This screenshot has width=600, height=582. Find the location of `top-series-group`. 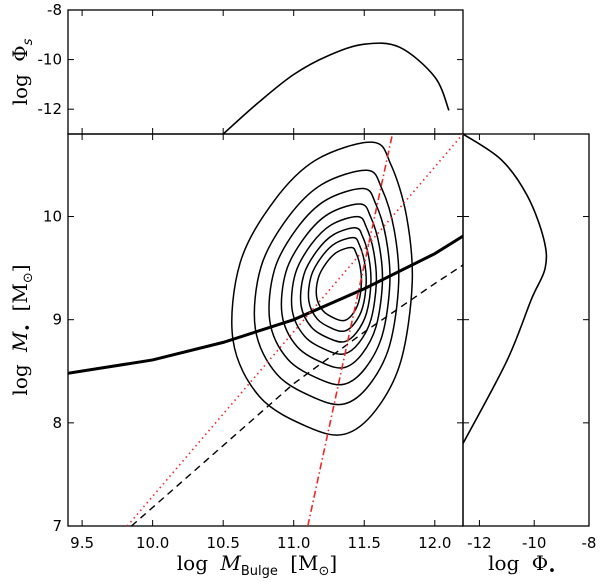

top-series-group is located at coordinates (336, 88).